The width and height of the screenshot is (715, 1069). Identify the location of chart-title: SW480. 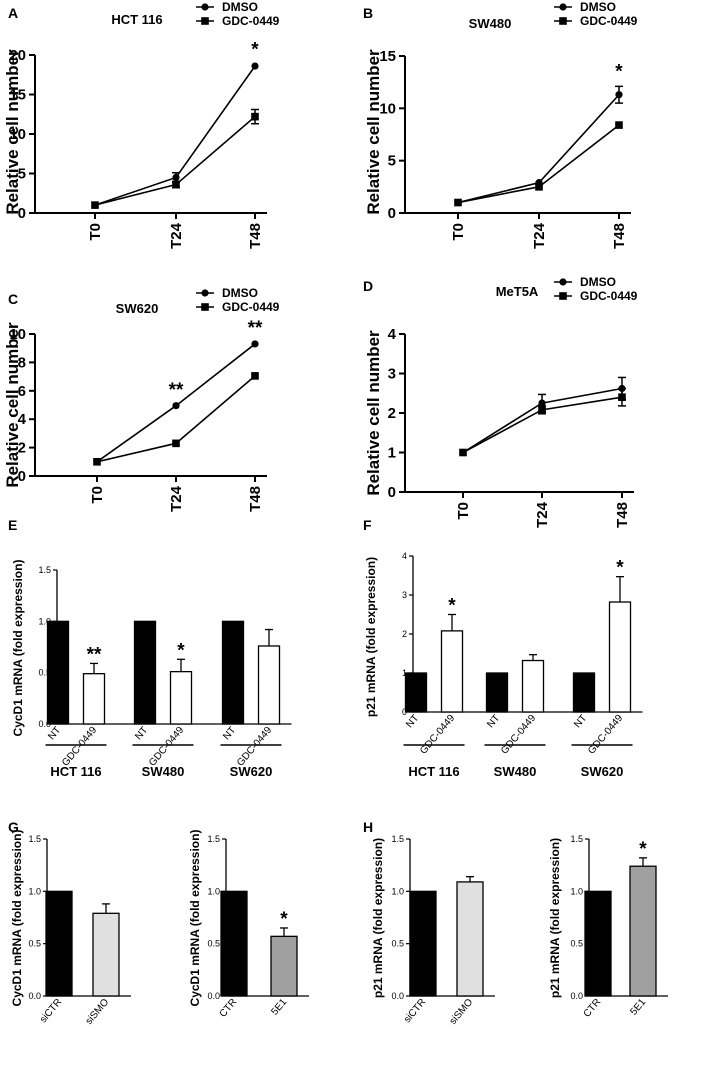
(490, 23).